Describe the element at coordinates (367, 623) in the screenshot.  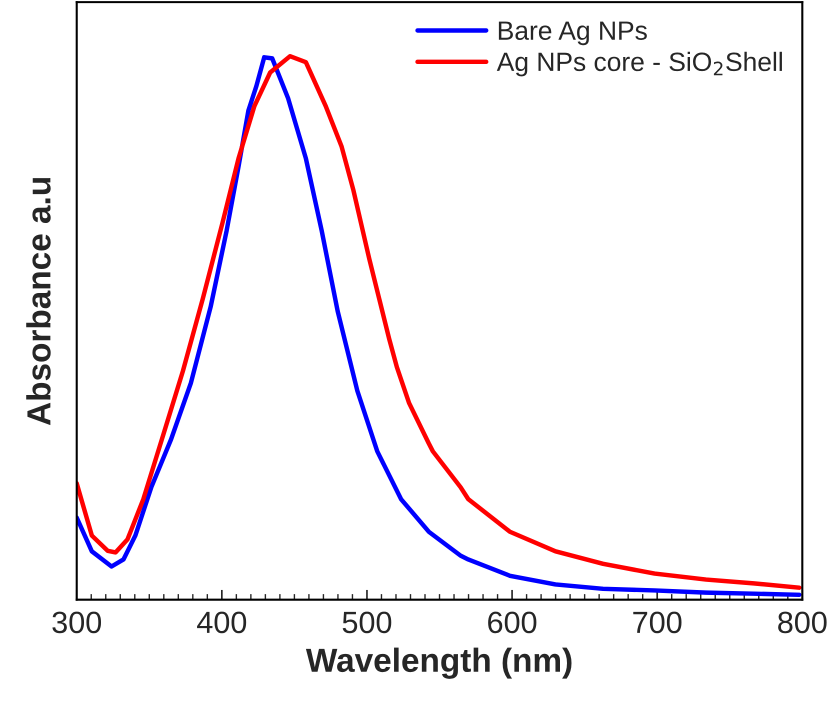
I see `x-tick-label: 500` at that location.